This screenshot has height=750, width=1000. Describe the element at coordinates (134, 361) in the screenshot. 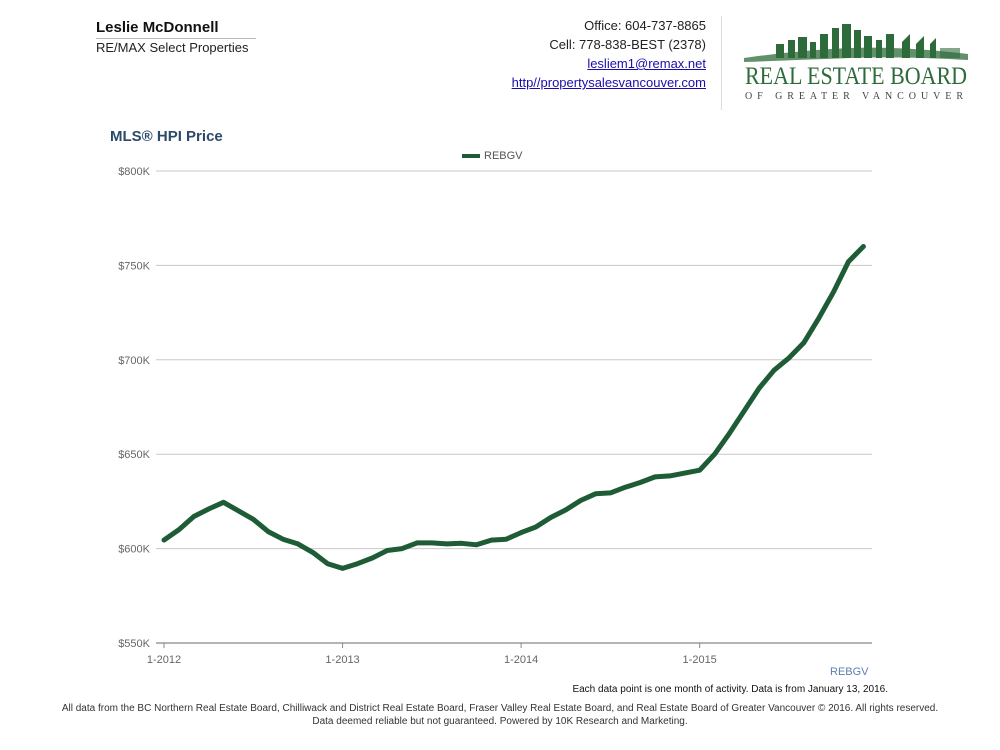

I see `y-tick-label: $700K` at that location.